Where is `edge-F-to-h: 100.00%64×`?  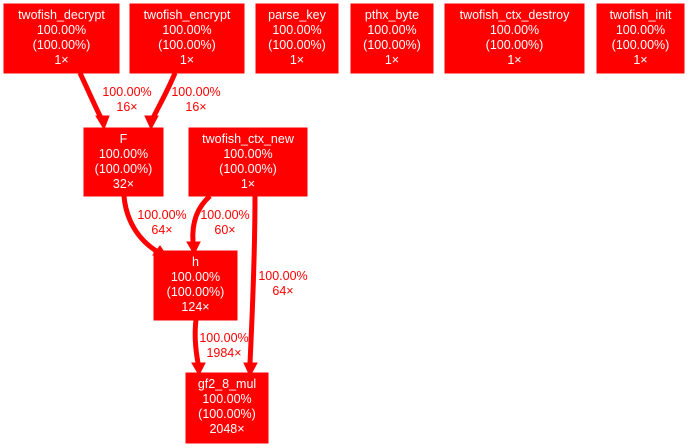
edge-F-to-h: 100.00%64× is located at coordinates (154, 227).